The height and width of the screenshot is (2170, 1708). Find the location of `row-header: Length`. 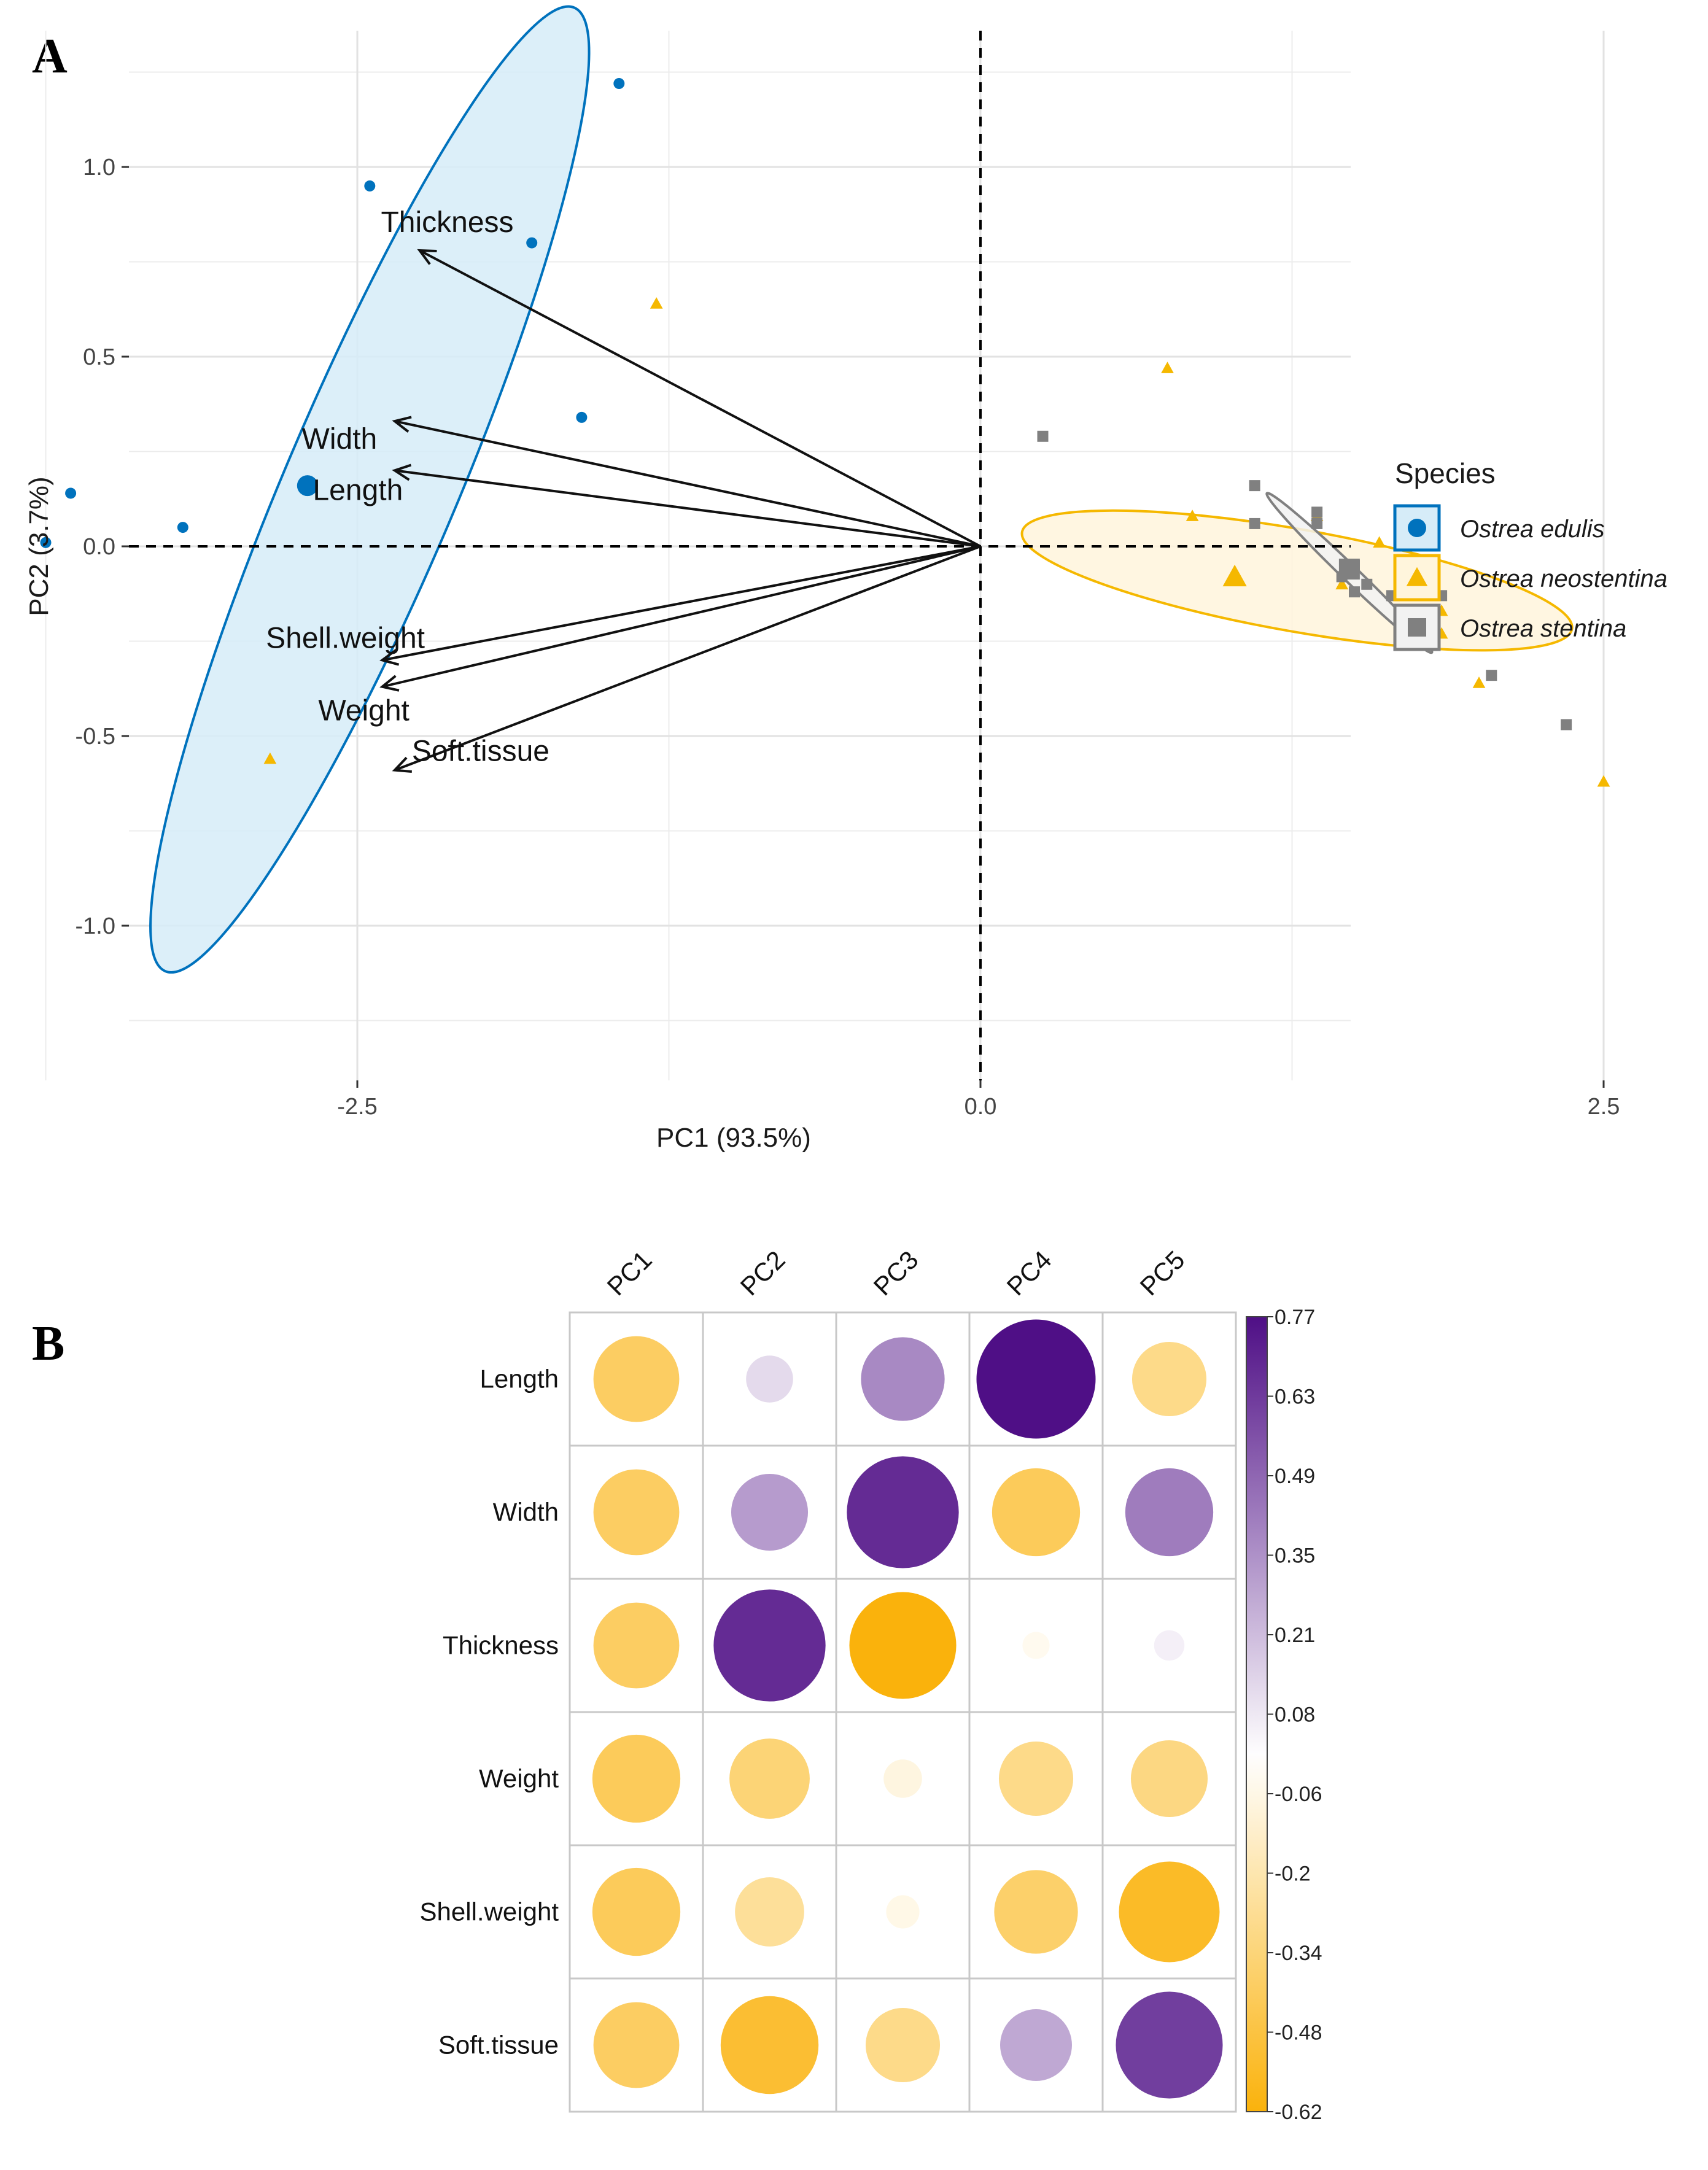

row-header: Length is located at coordinates (519, 1379).